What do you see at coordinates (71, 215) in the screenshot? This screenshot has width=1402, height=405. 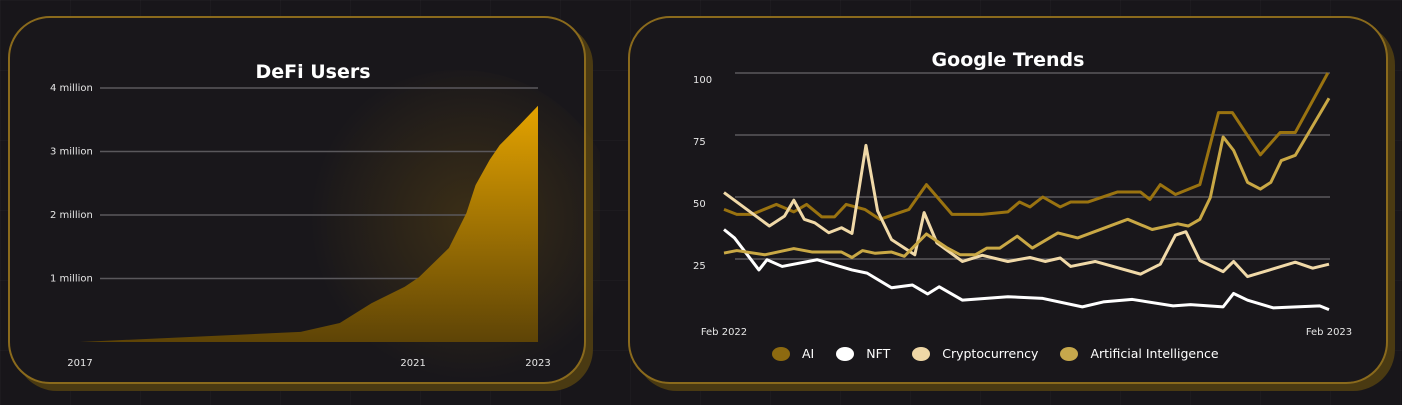 I see `y-tick-label: 2 million` at bounding box center [71, 215].